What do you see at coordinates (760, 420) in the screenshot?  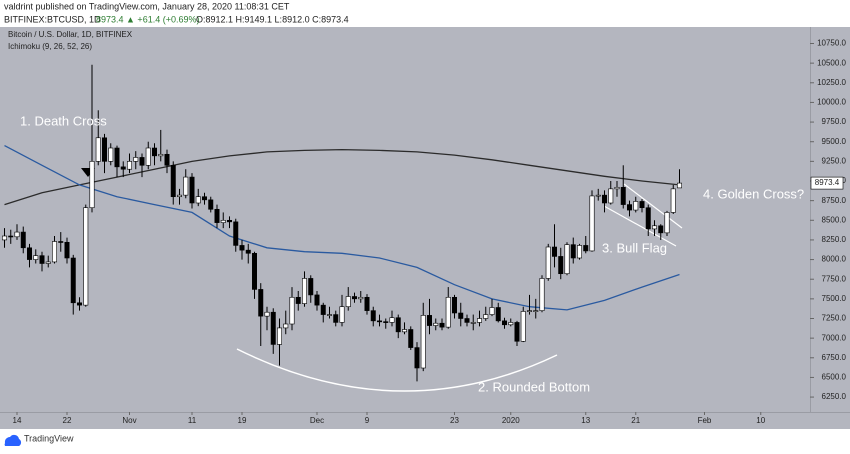 I see `x-tick-label: 10` at bounding box center [760, 420].